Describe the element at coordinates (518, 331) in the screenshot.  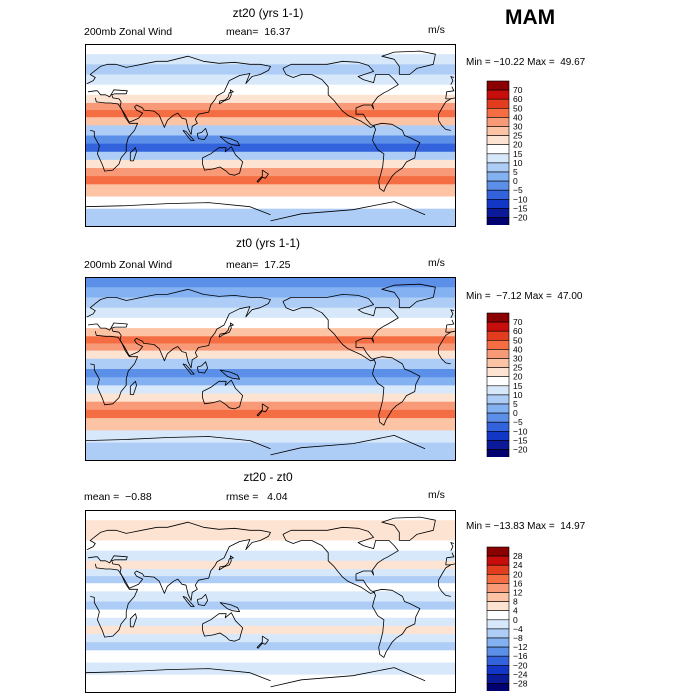
I see `legend-level-label: 60` at that location.